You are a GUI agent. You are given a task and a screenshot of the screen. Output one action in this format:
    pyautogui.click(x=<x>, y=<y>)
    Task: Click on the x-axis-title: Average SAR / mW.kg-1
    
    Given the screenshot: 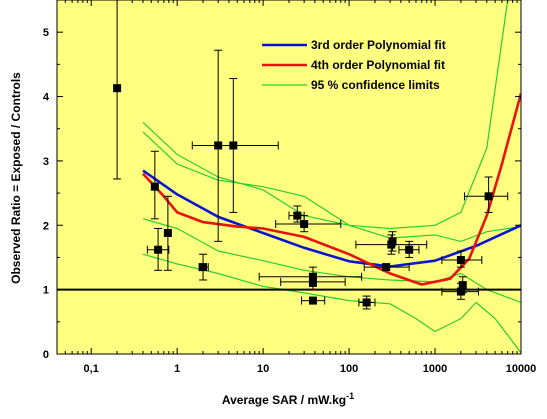 What is the action you would take?
    pyautogui.click(x=288, y=399)
    